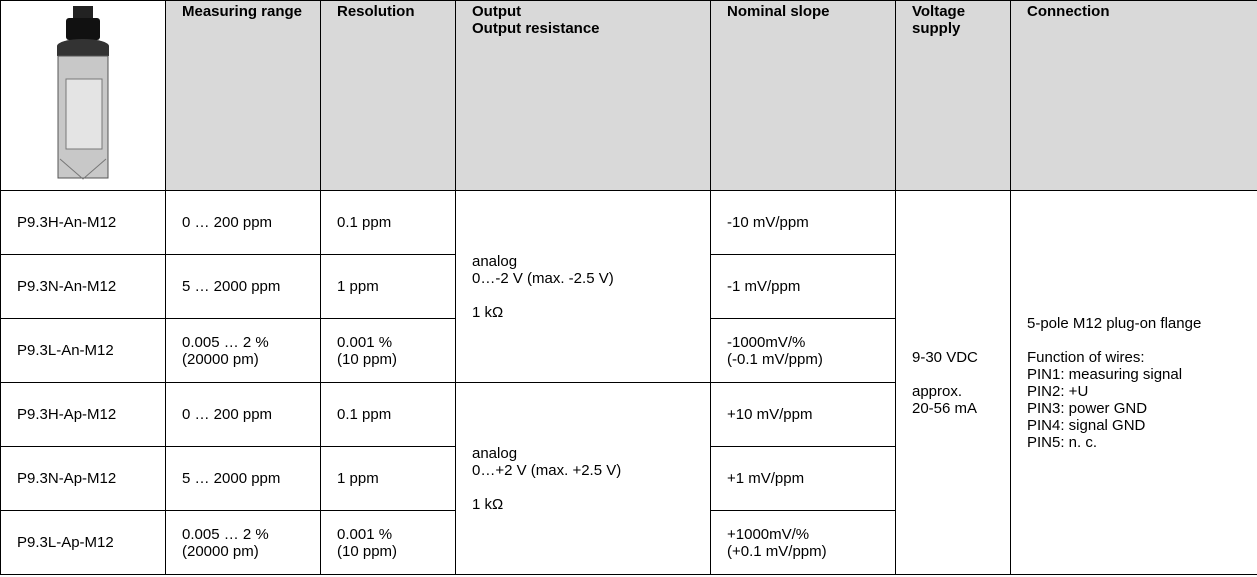 The image size is (1257, 577). What do you see at coordinates (945, 357) in the screenshot?
I see `supply-voltage: 9-30 VDC` at bounding box center [945, 357].